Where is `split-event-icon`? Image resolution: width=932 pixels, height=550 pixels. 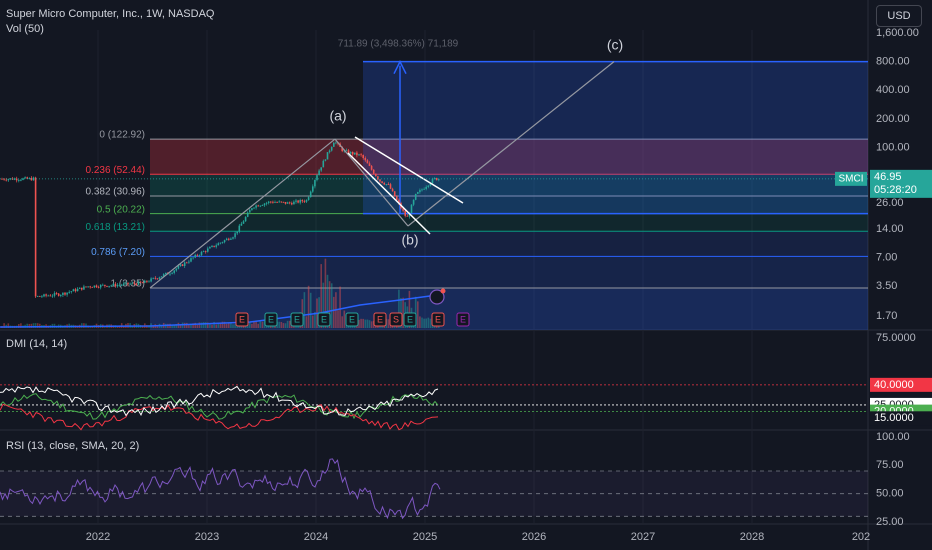 split-event-icon is located at coordinates (437, 297).